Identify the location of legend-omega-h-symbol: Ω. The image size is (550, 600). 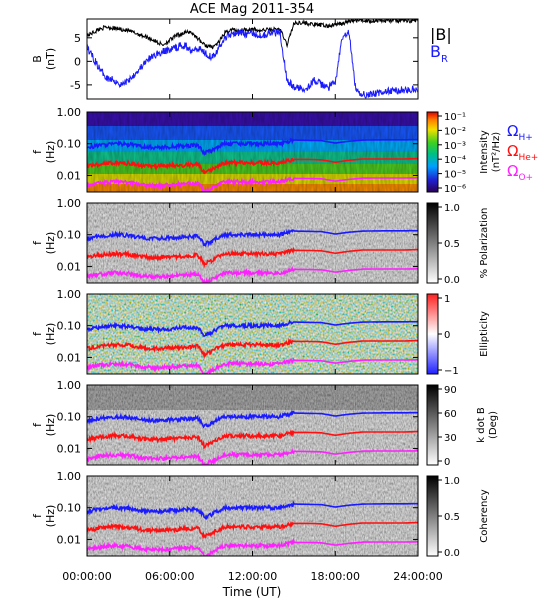
(512, 131).